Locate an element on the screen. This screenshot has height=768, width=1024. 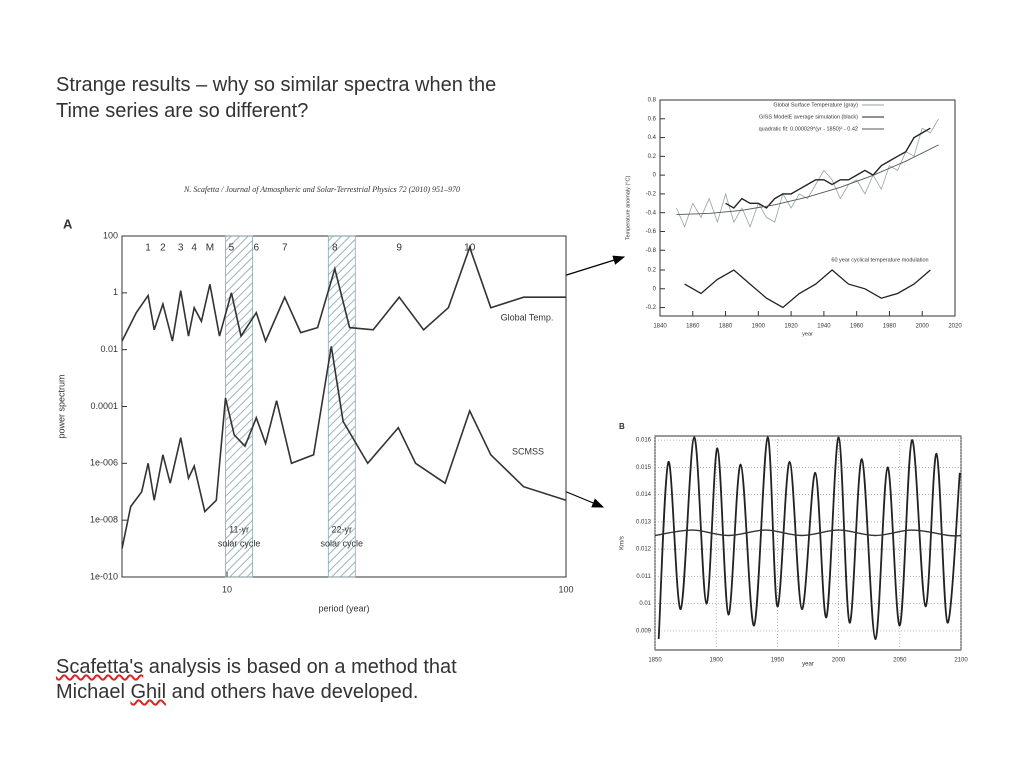
misspelled-word: Scafetta's is located at coordinates (100, 667).